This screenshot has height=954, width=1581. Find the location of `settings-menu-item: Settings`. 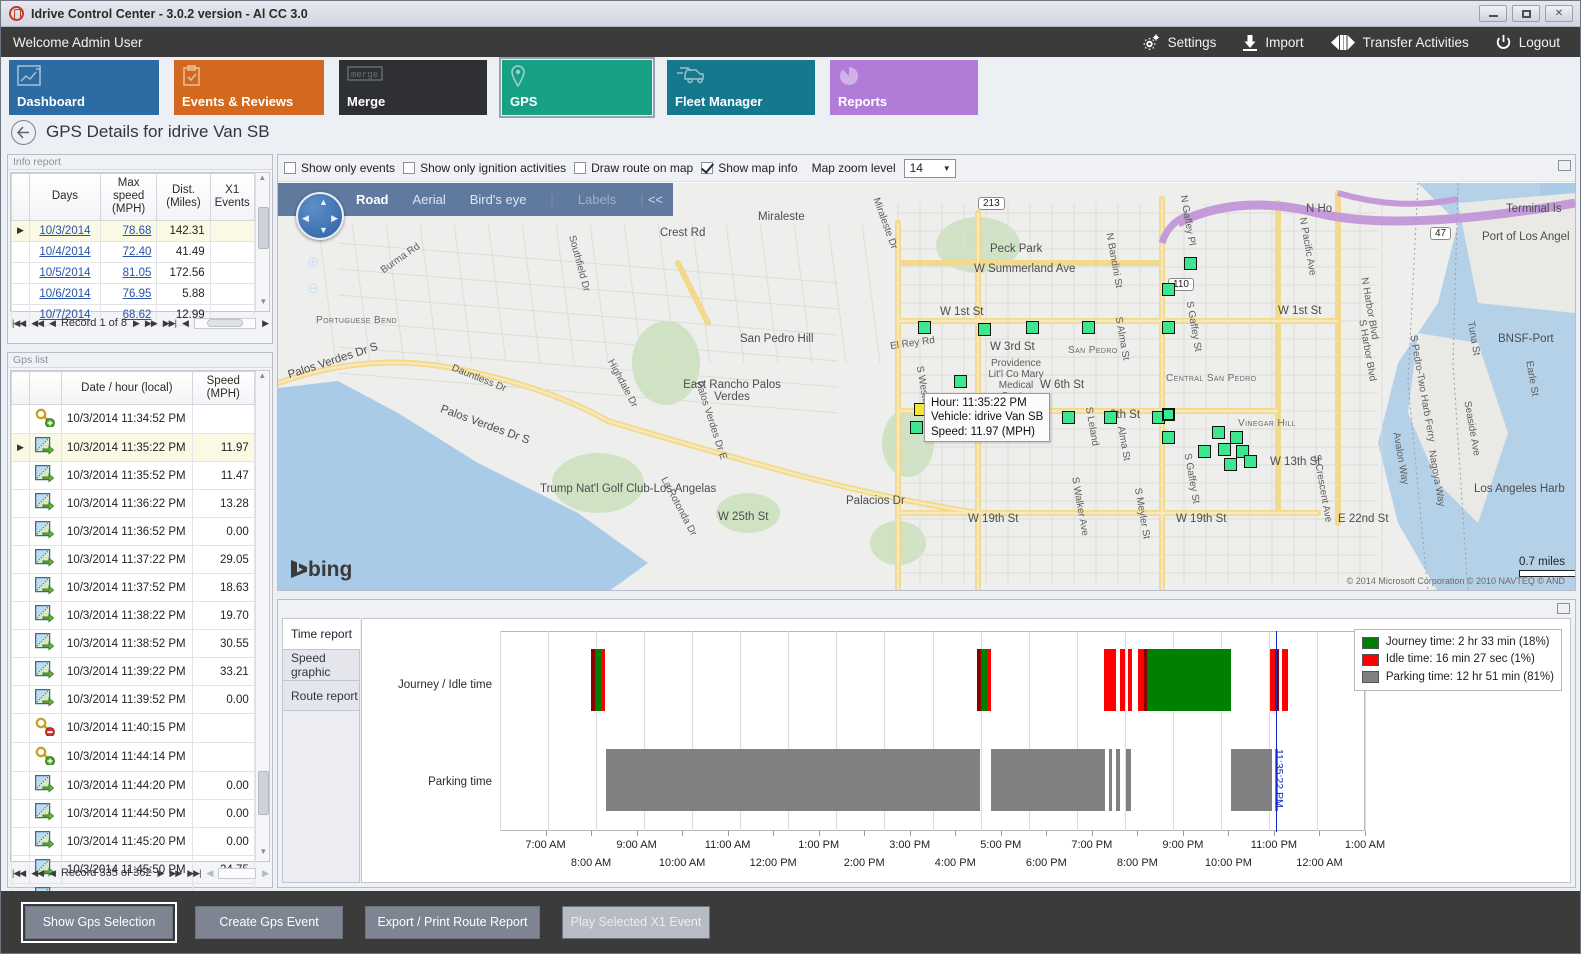

settings-menu-item: Settings is located at coordinates (1179, 42).